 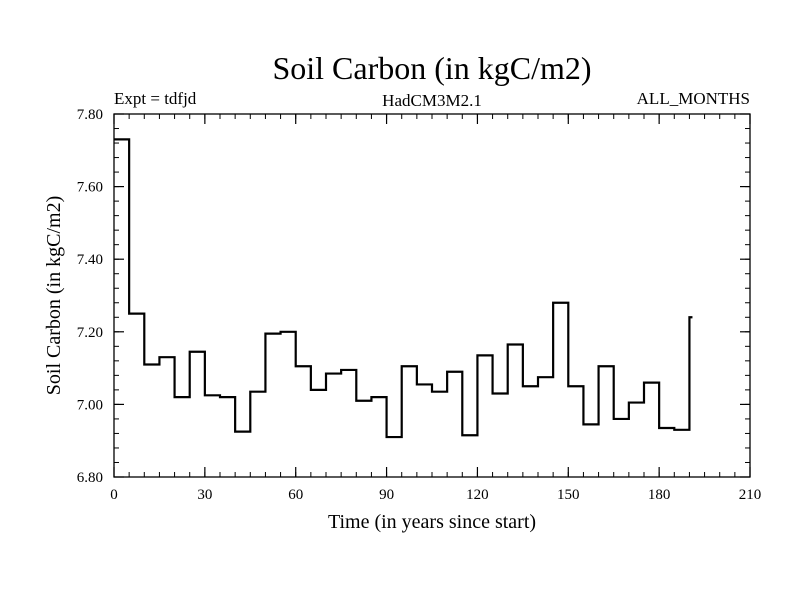 I want to click on x-tick-label: 120, so click(x=477, y=495).